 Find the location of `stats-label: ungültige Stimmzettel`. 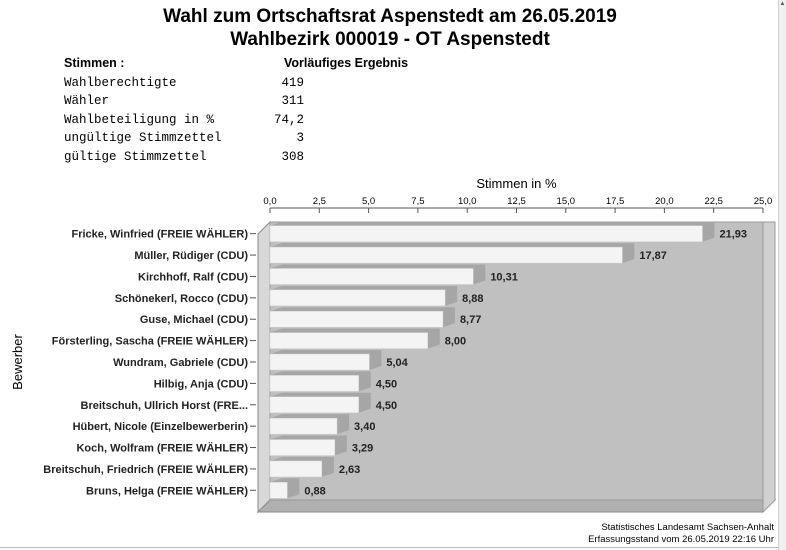

stats-label: ungültige Stimmzettel is located at coordinates (143, 138).